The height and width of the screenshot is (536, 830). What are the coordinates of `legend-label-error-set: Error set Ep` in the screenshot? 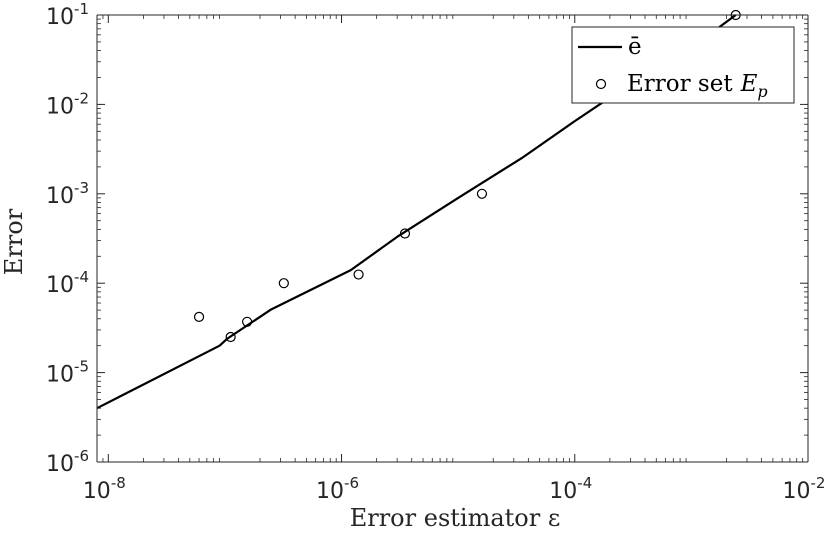 It's located at (697, 86).